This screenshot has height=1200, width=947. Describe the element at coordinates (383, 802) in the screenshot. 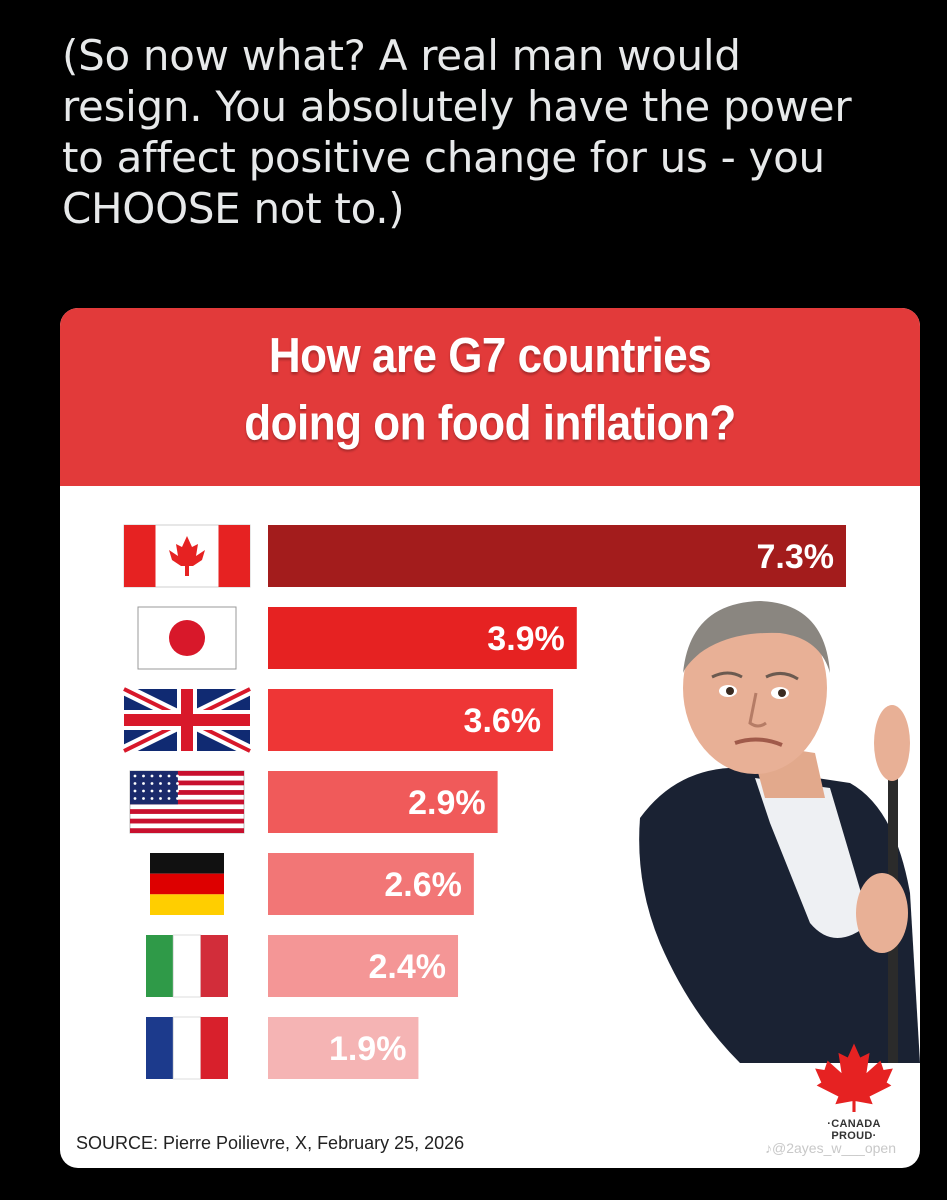

I see `bar-united-states` at that location.